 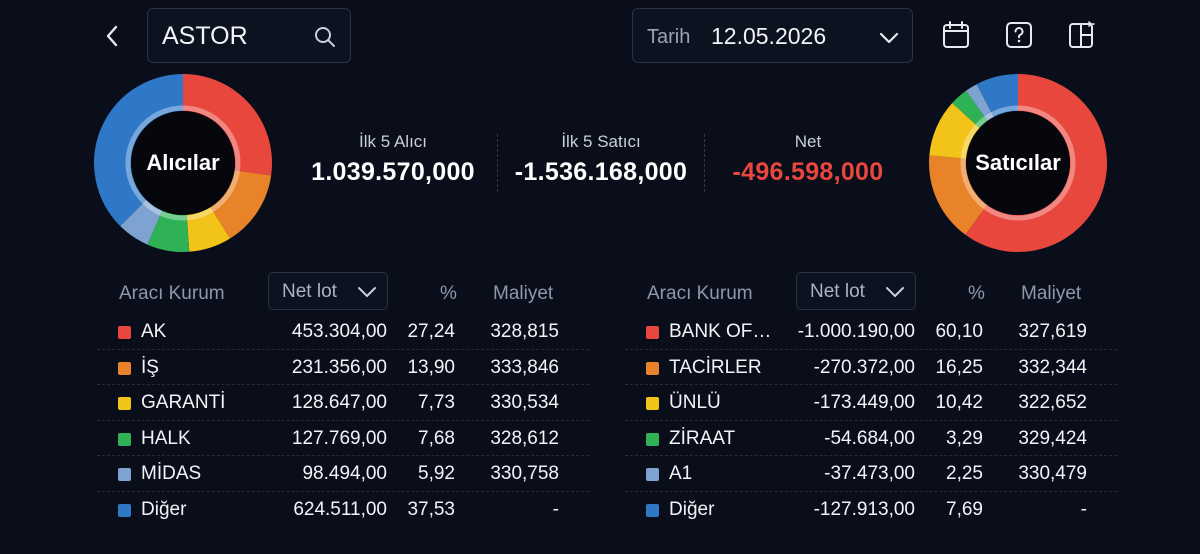 What do you see at coordinates (166, 438) in the screenshot?
I see `broker-name: HALK` at bounding box center [166, 438].